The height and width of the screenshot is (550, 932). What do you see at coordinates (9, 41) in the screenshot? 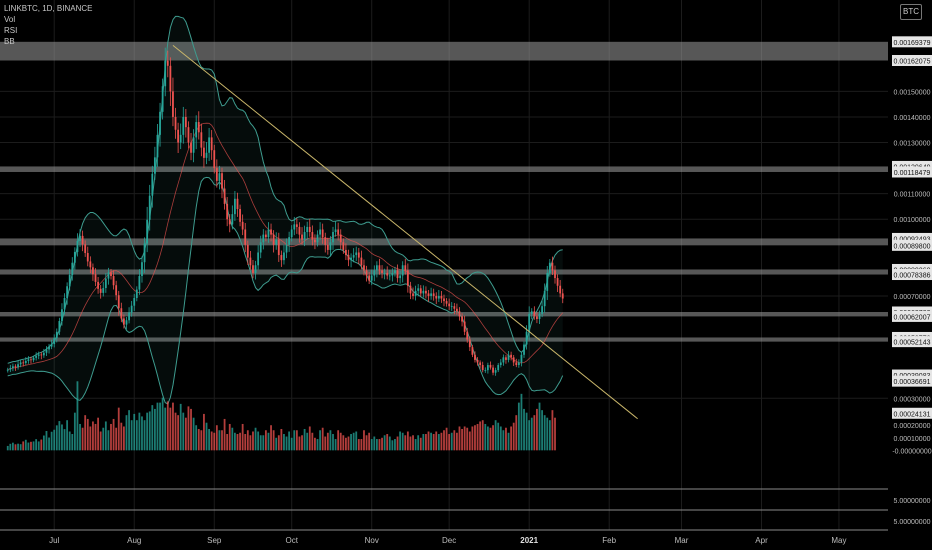
I see `indicator-bb: BB` at bounding box center [9, 41].